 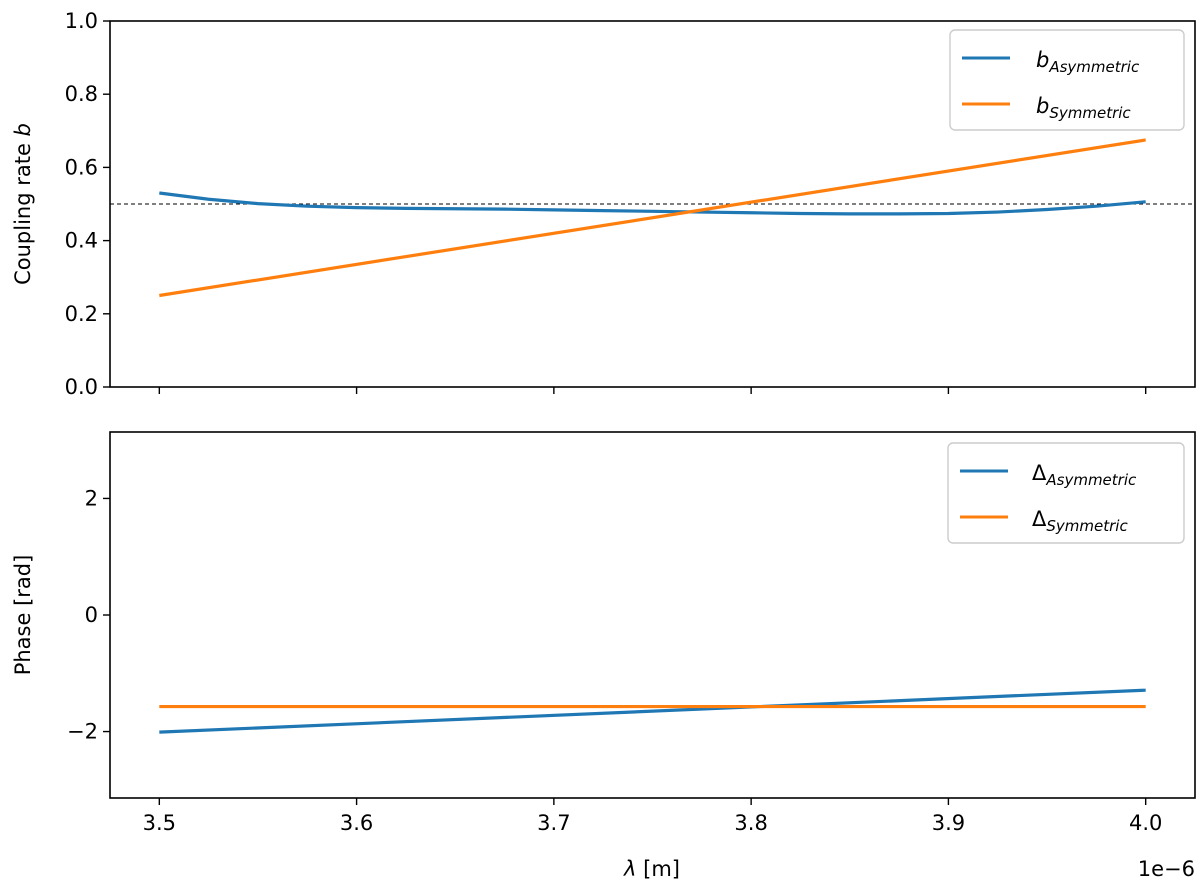 What do you see at coordinates (91, 498) in the screenshot?
I see `phase-y-tick-label: 2` at bounding box center [91, 498].